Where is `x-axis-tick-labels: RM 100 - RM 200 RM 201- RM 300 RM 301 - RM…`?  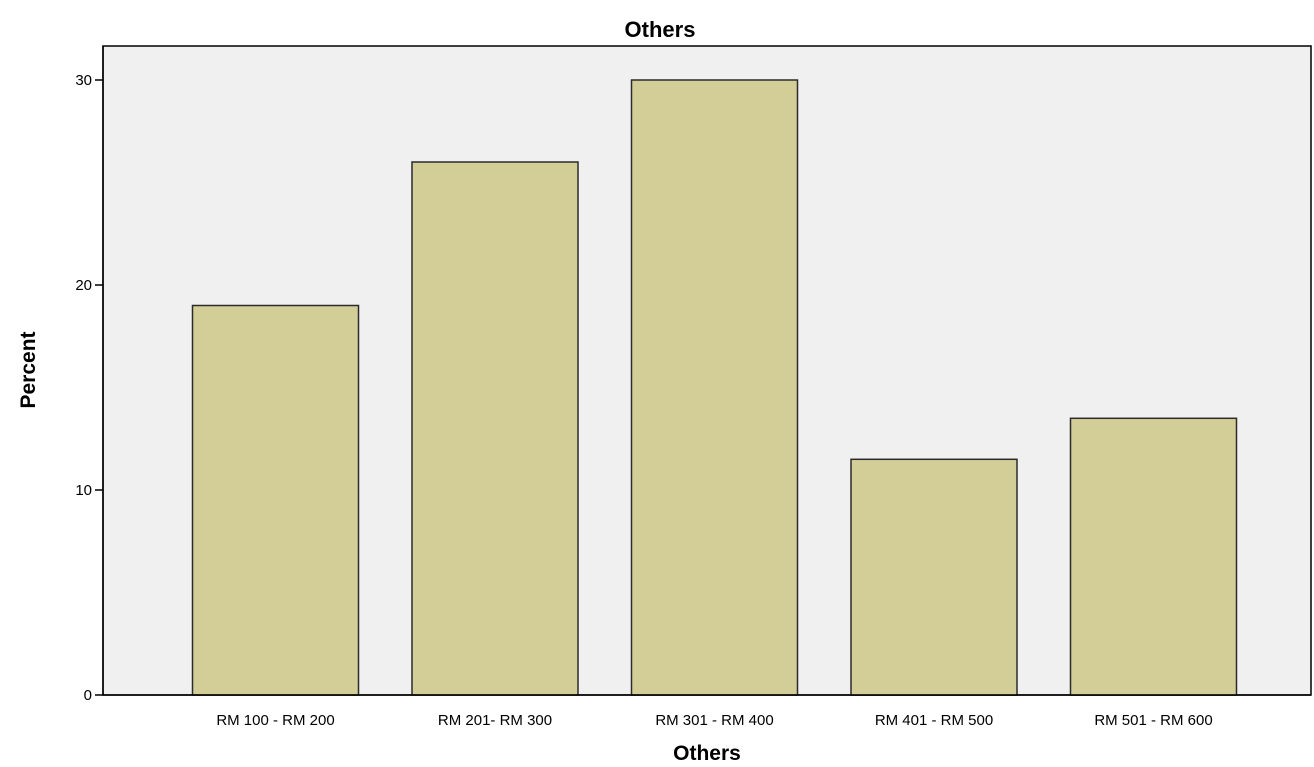 x-axis-tick-labels: RM 100 - RM 200 RM 201- RM 300 RM 301 - RM… is located at coordinates (714, 720).